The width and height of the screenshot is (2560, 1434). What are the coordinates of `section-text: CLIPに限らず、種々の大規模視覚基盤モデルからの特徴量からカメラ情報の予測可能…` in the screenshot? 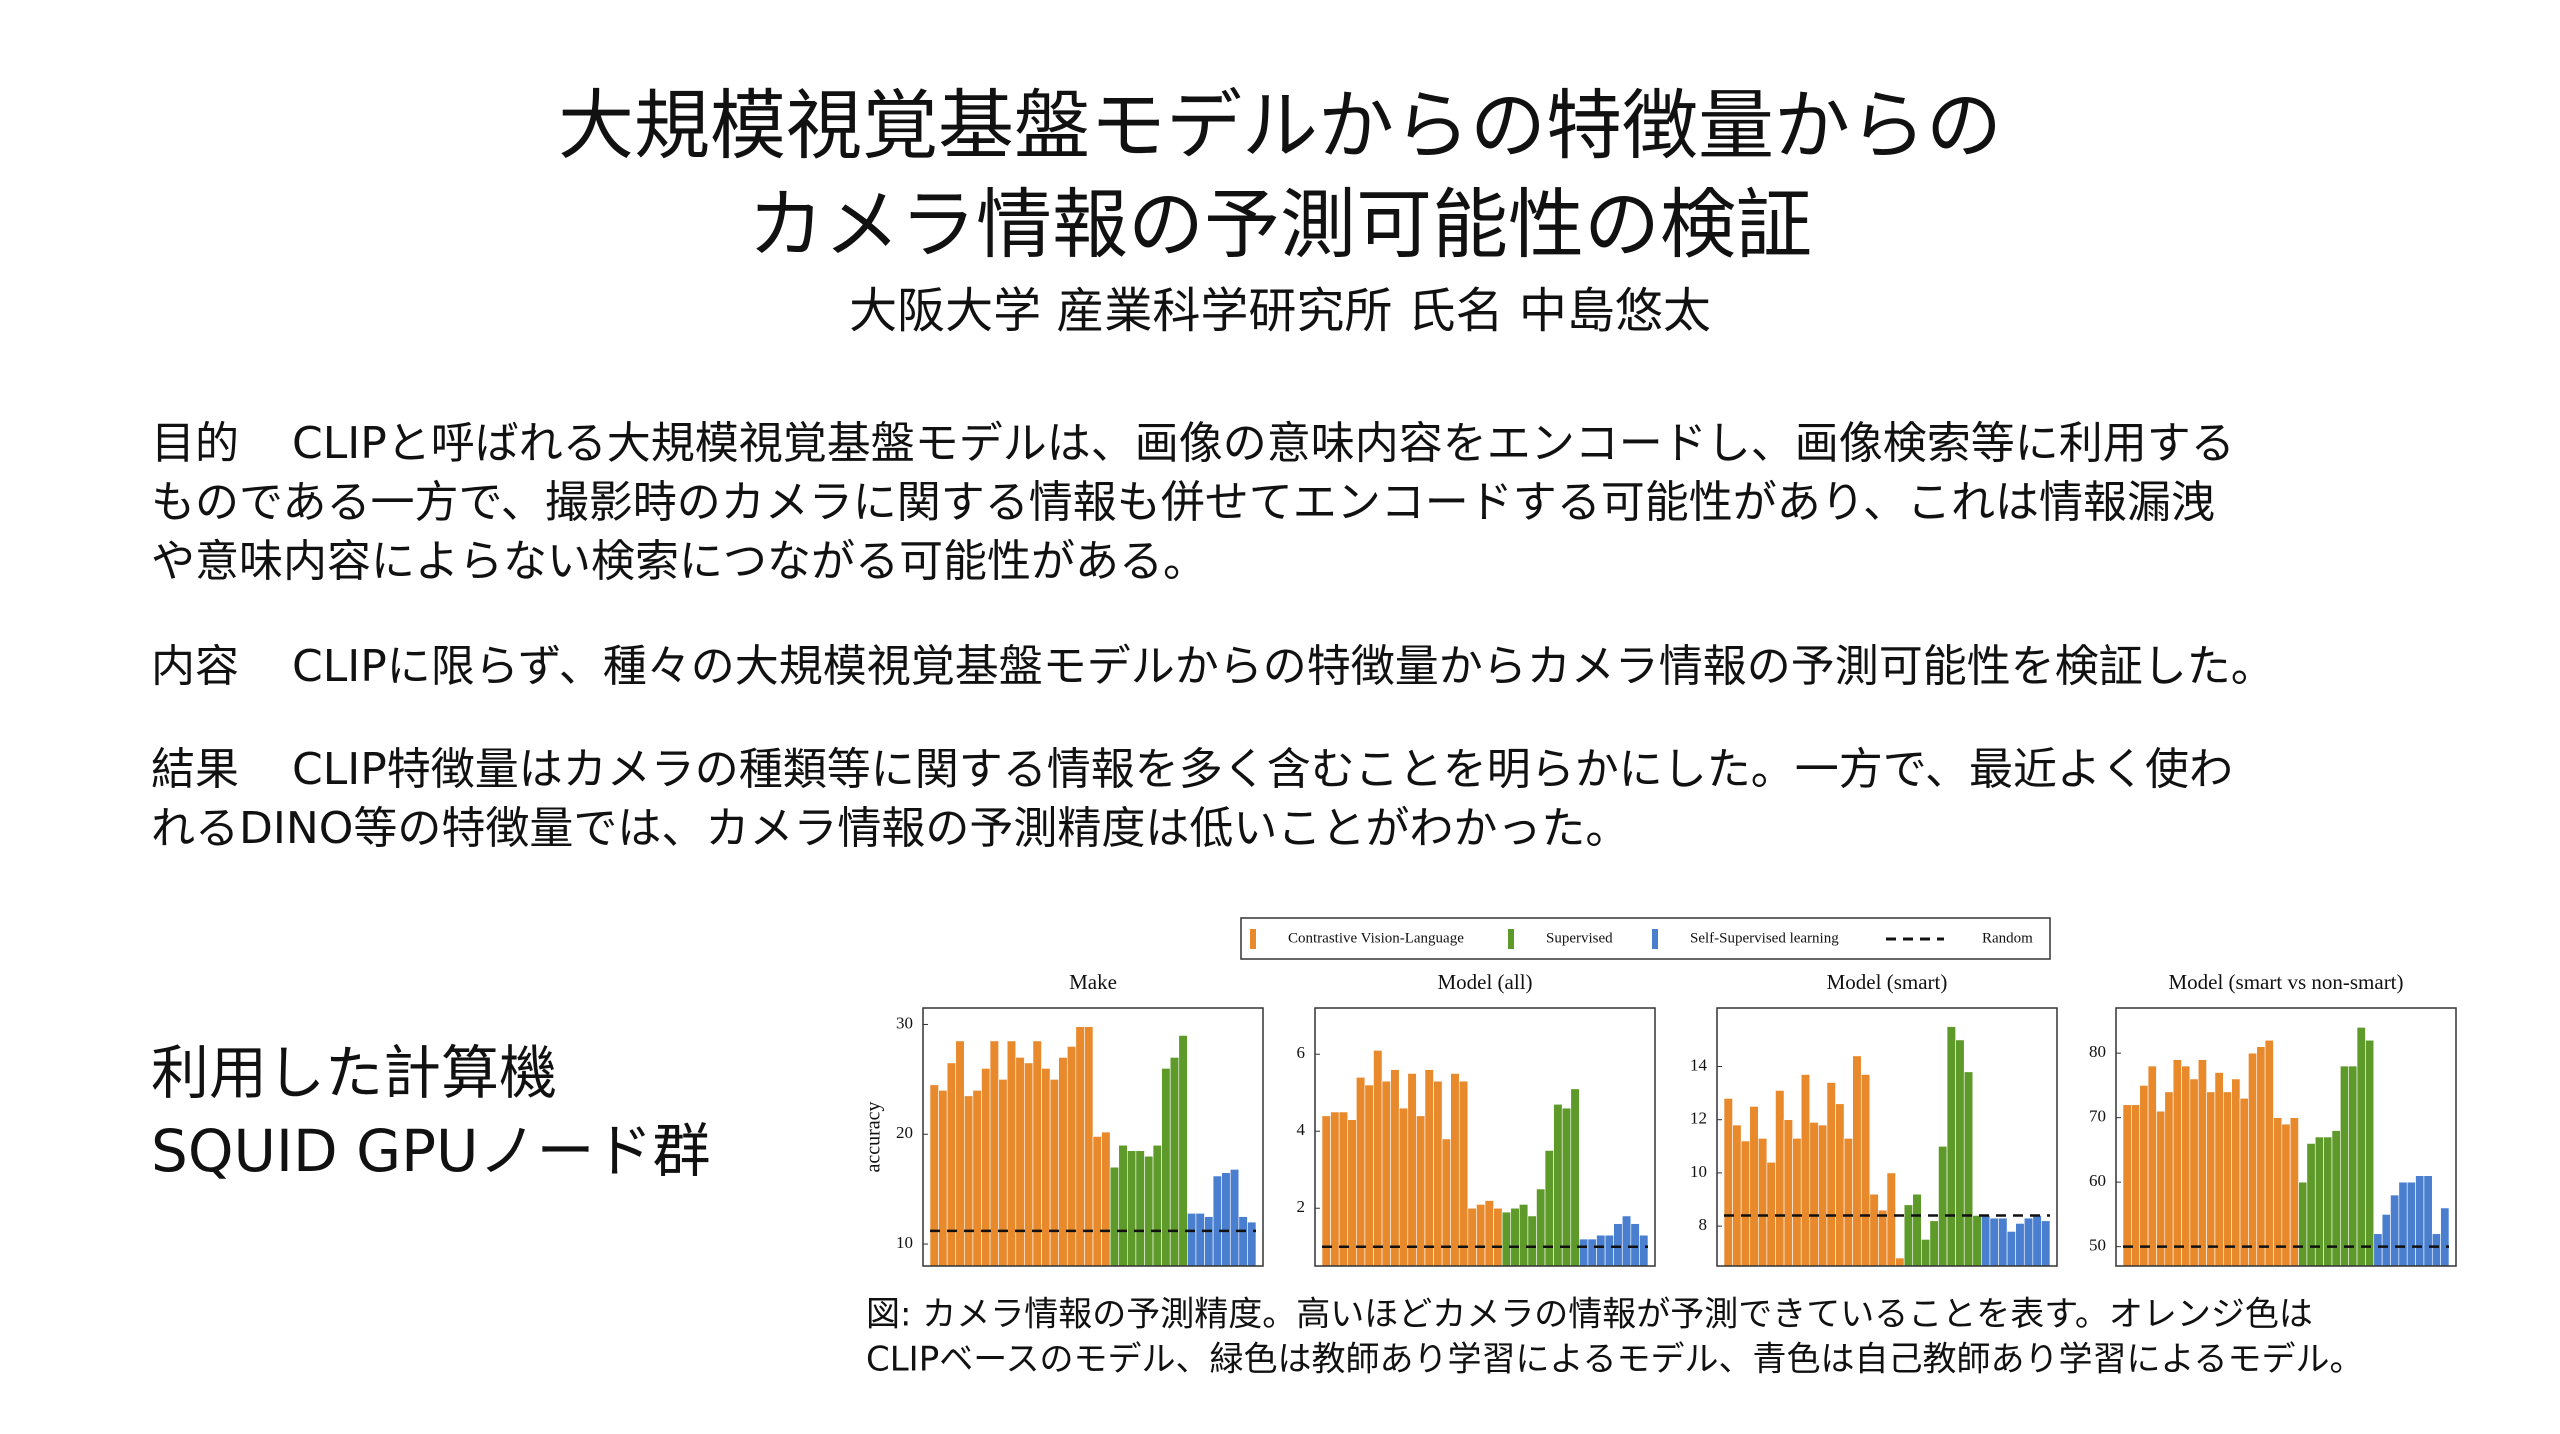 It's located at (1283, 666).